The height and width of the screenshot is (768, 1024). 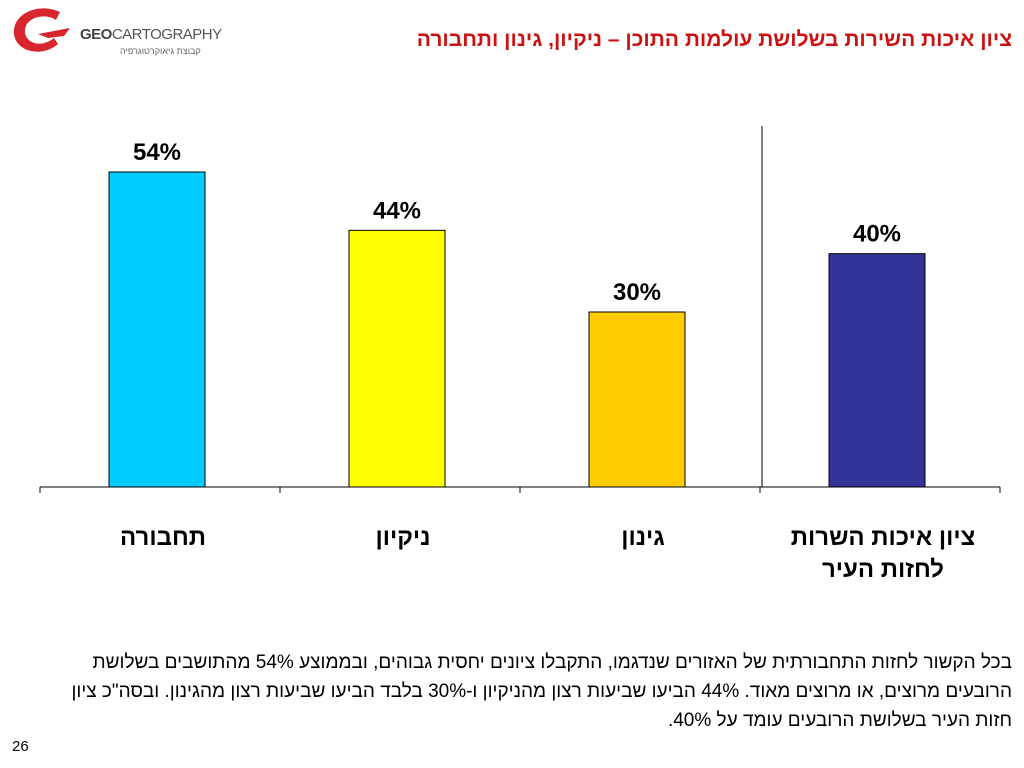 What do you see at coordinates (643, 537) in the screenshot?
I see `category-label: גינון` at bounding box center [643, 537].